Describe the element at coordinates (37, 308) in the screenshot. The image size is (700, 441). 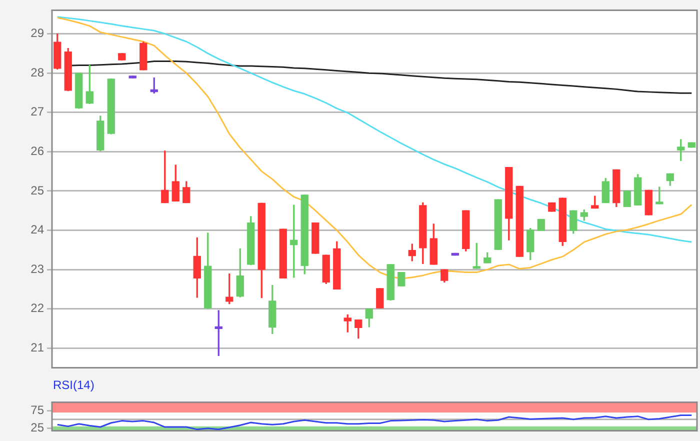
I see `y-tick-label: 22` at that location.